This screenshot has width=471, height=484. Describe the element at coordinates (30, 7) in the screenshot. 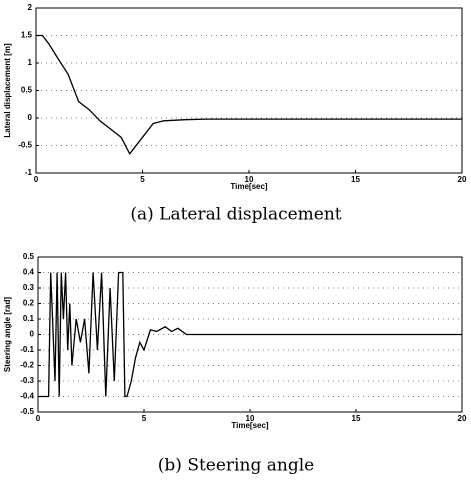

I see `y-tick-label: 2` at that location.